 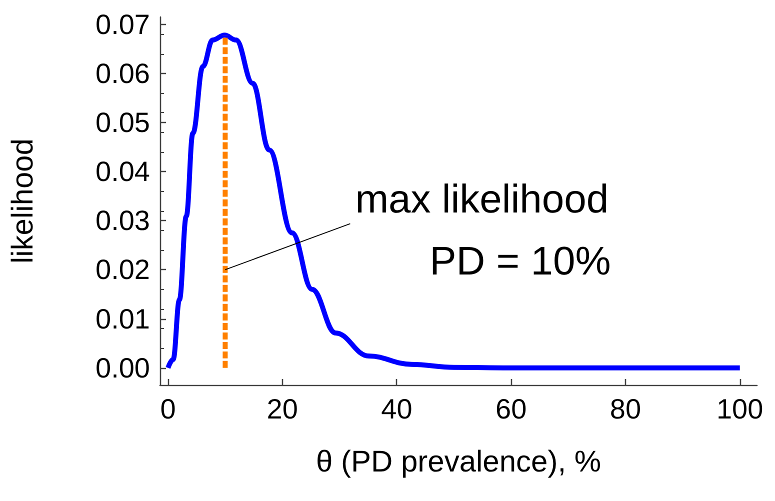 I want to click on y-tick-label: 0.04, so click(x=123, y=172).